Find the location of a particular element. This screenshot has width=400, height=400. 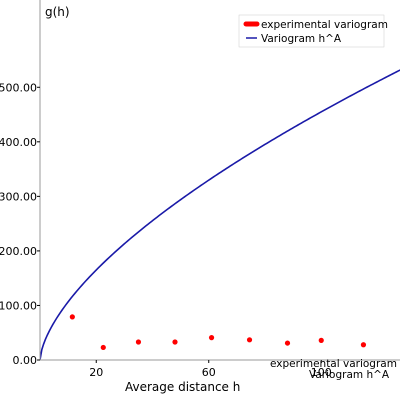

y-axis-label: g(h) is located at coordinates (57, 12).